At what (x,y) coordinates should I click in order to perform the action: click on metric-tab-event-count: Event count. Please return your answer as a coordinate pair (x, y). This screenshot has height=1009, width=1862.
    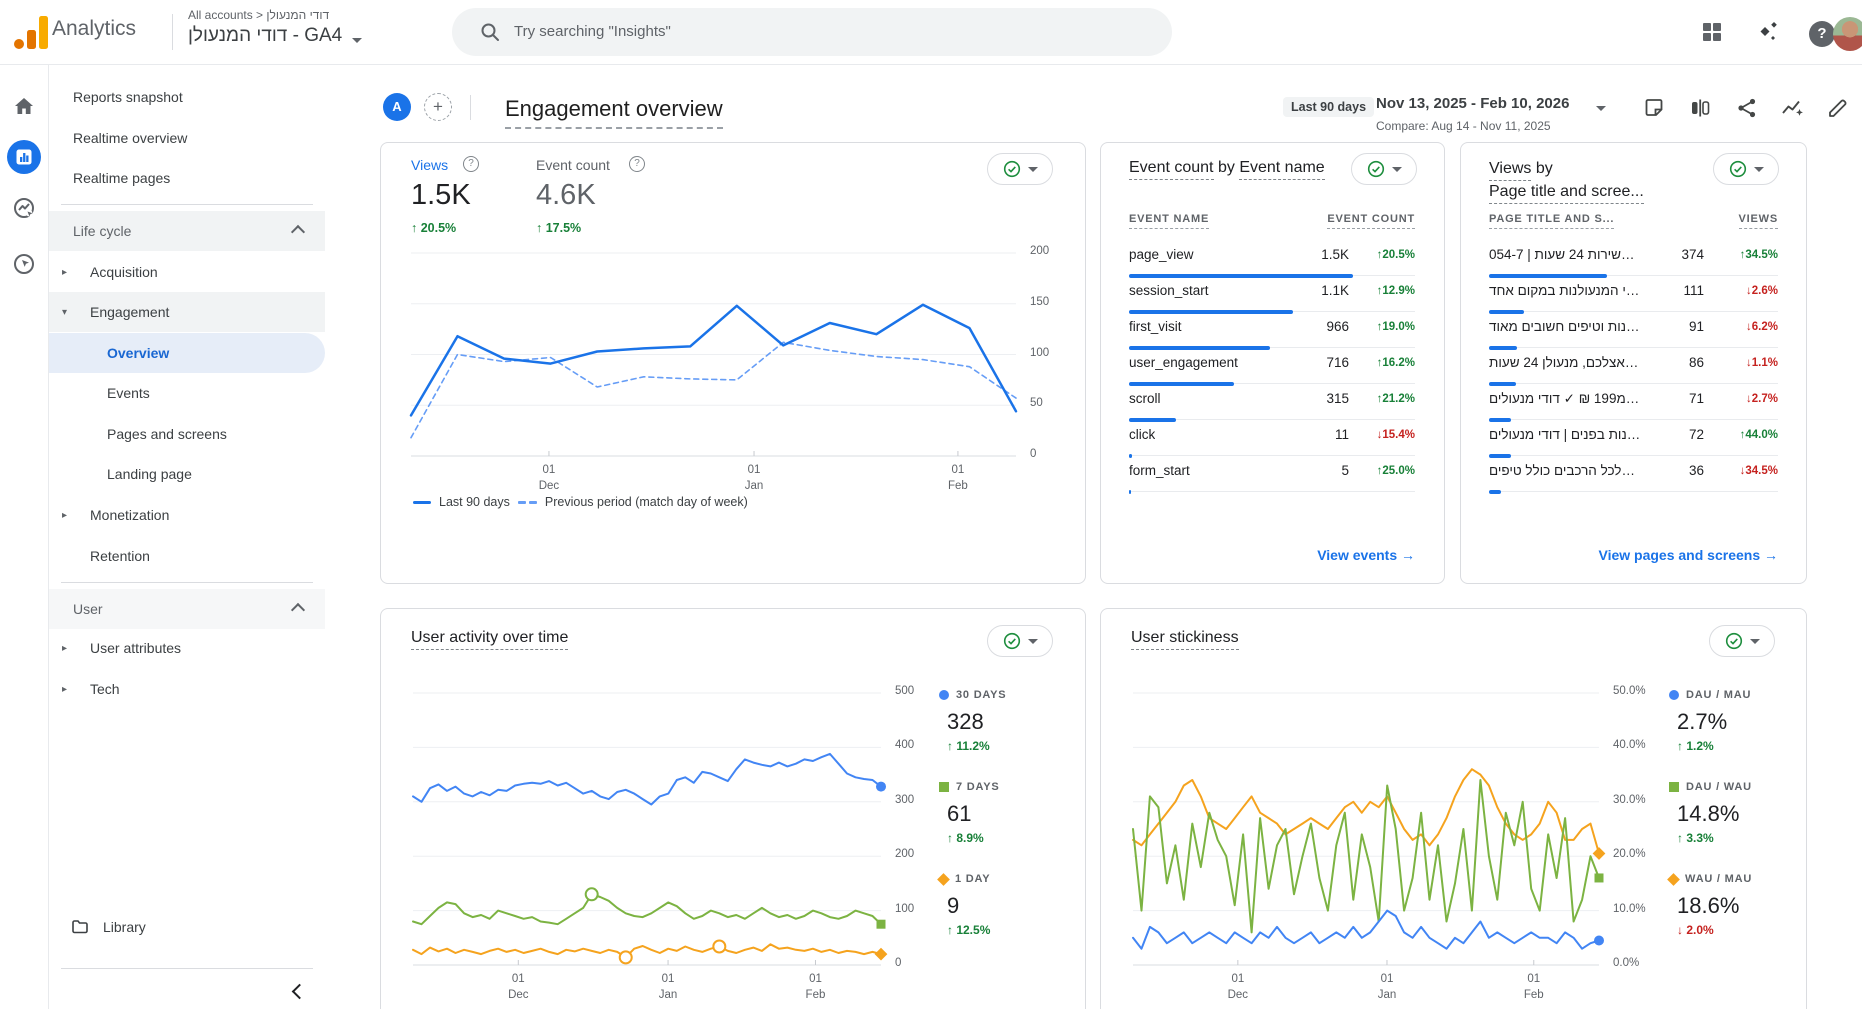
    Looking at the image, I should click on (573, 165).